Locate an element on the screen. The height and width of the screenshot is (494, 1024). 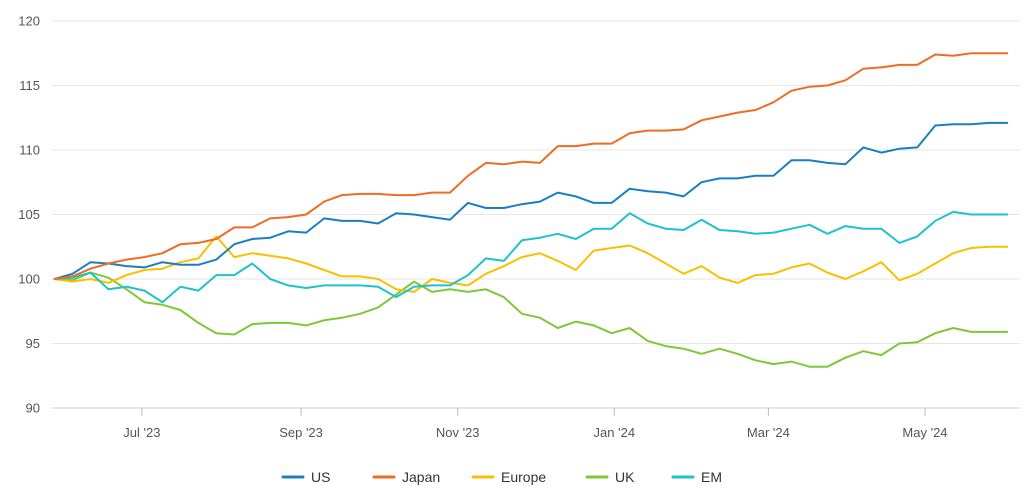
x-tick-label: Nov '23 is located at coordinates (458, 432).